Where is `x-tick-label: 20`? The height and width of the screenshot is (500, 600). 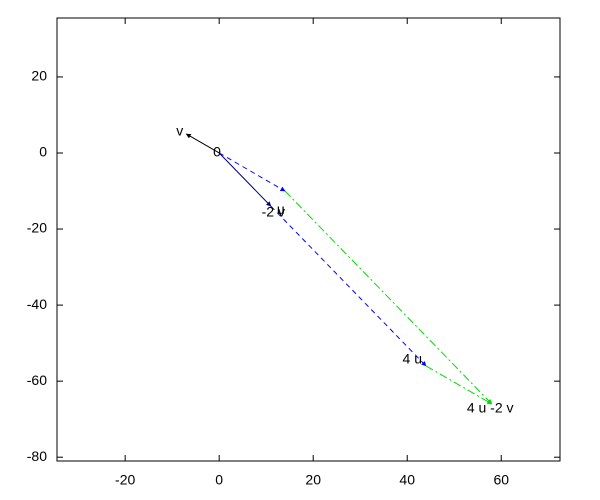 x-tick-label: 20 is located at coordinates (313, 480).